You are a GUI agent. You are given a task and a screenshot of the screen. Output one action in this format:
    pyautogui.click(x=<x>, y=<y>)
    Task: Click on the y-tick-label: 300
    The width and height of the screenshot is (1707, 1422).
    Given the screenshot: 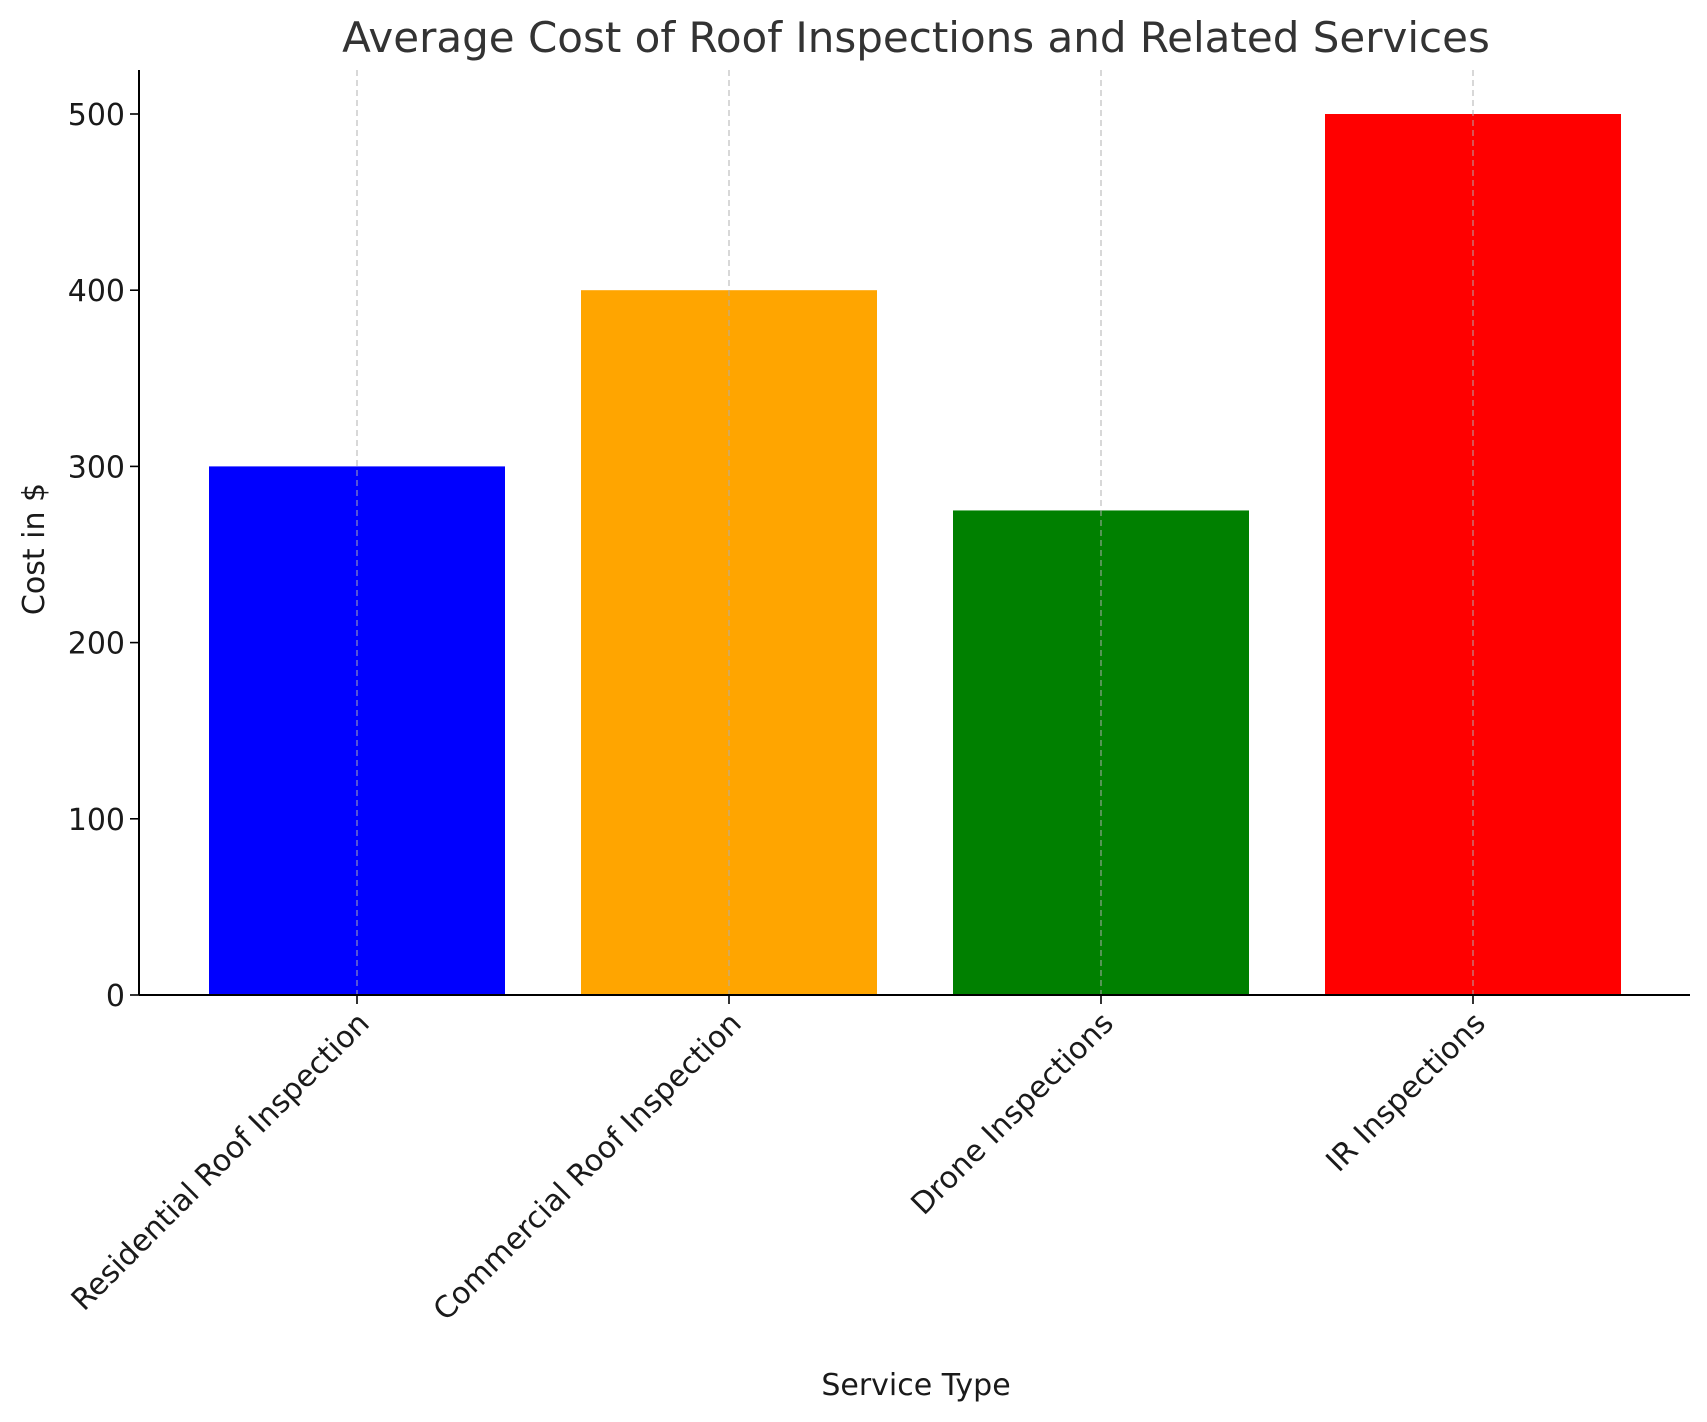 What is the action you would take?
    pyautogui.click(x=96, y=467)
    